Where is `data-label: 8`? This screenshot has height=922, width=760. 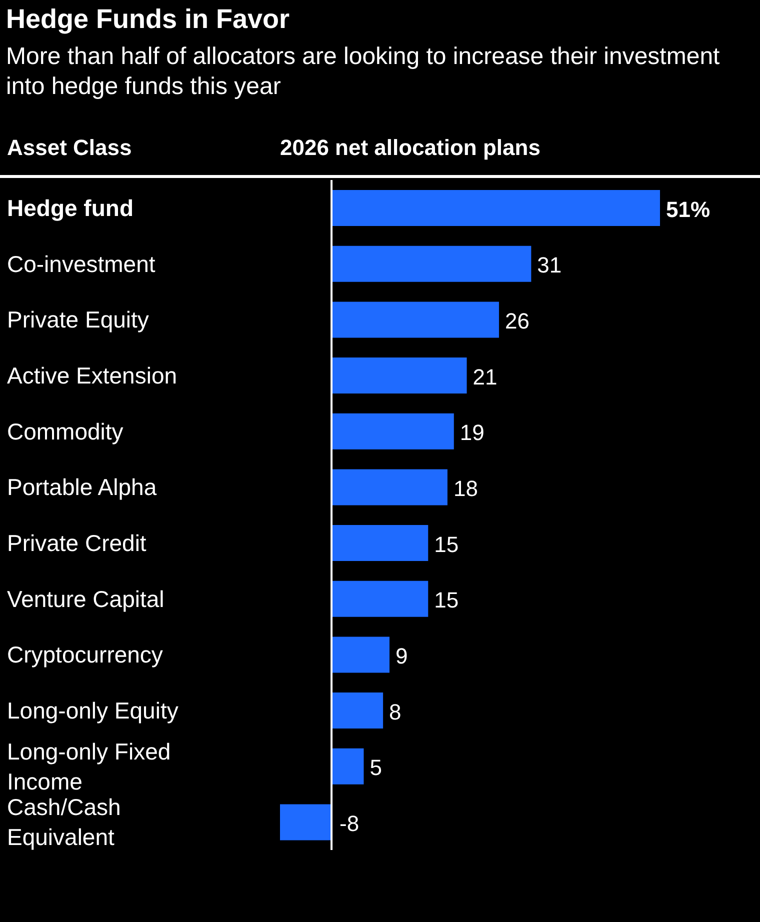
data-label: 8 is located at coordinates (395, 711).